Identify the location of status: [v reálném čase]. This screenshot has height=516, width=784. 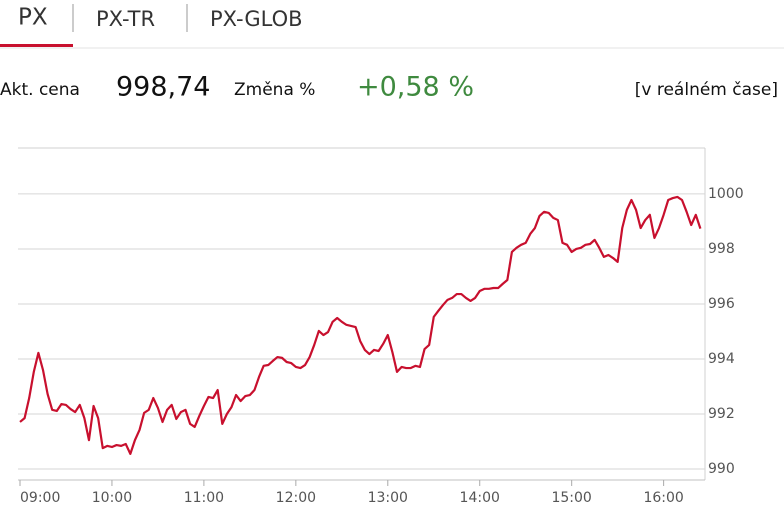
(706, 90).